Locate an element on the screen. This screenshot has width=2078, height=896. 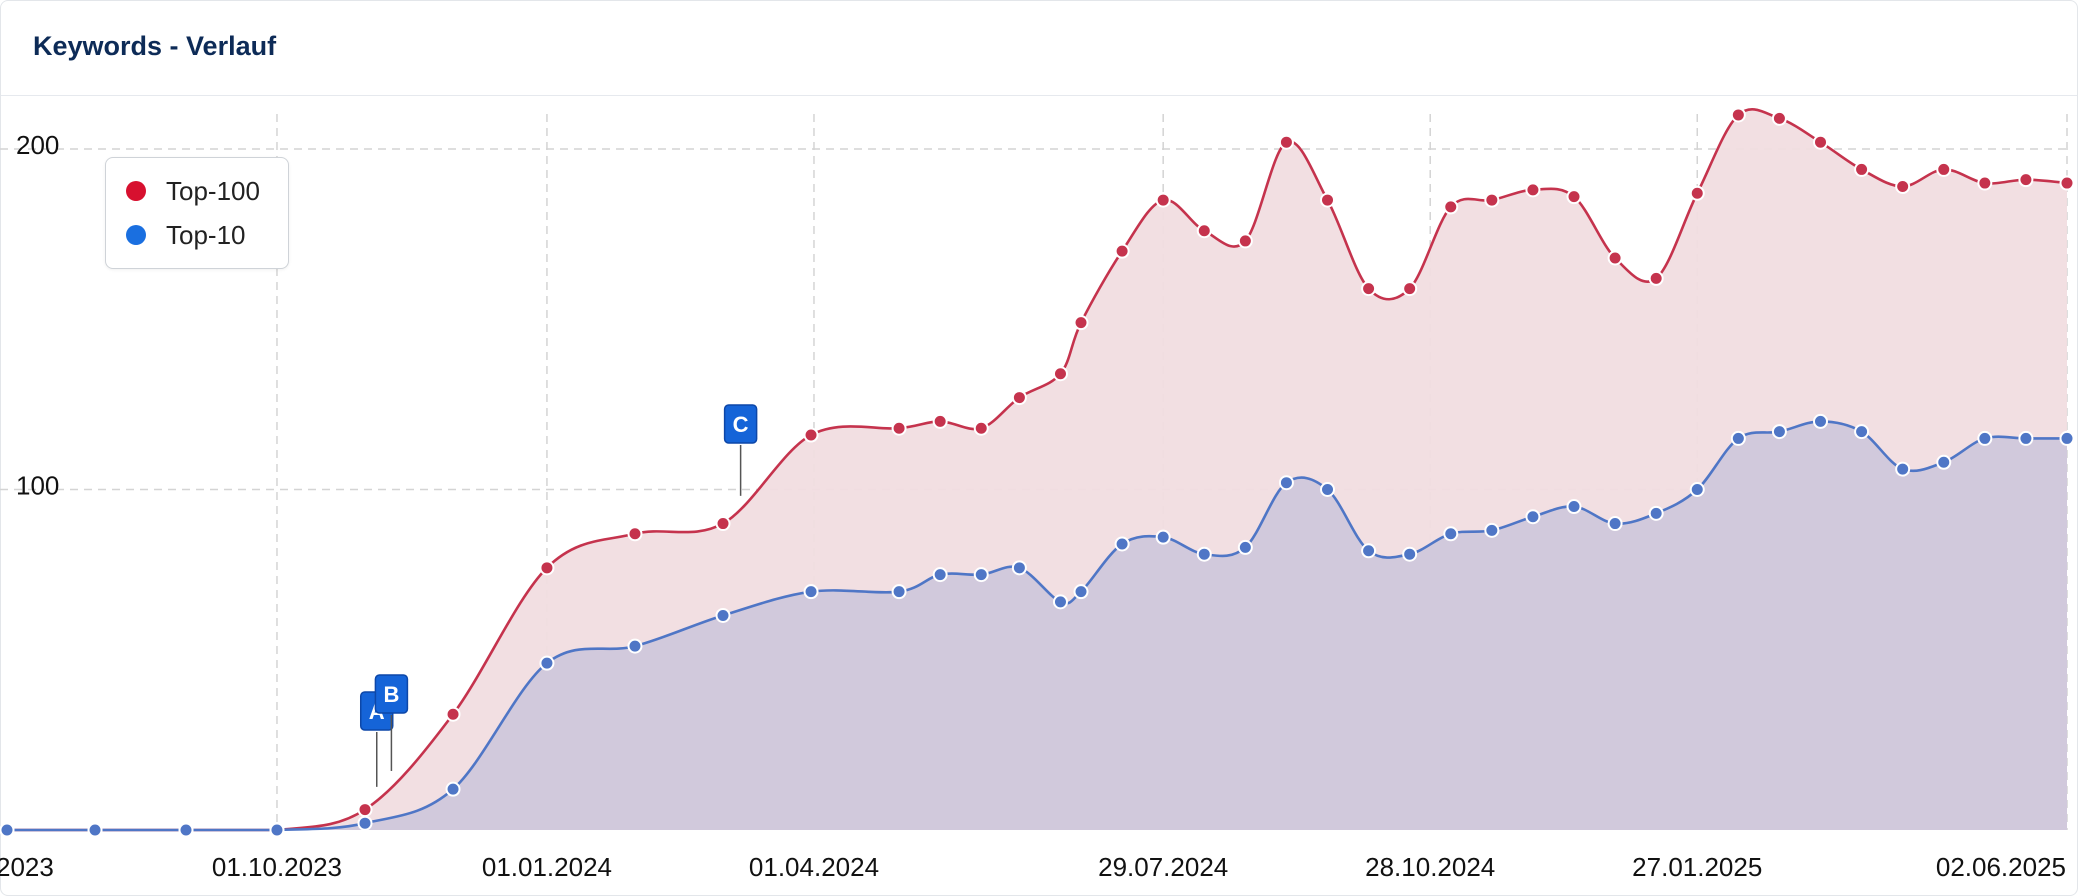
x-tick-label-0: 2023 is located at coordinates (27, 867).